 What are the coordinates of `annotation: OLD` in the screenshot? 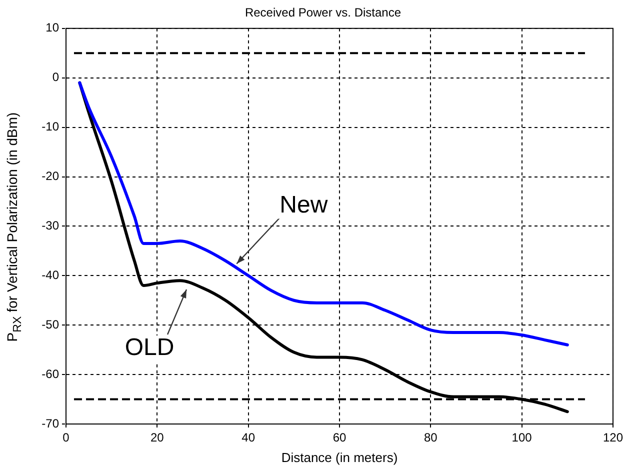 It's located at (149, 348).